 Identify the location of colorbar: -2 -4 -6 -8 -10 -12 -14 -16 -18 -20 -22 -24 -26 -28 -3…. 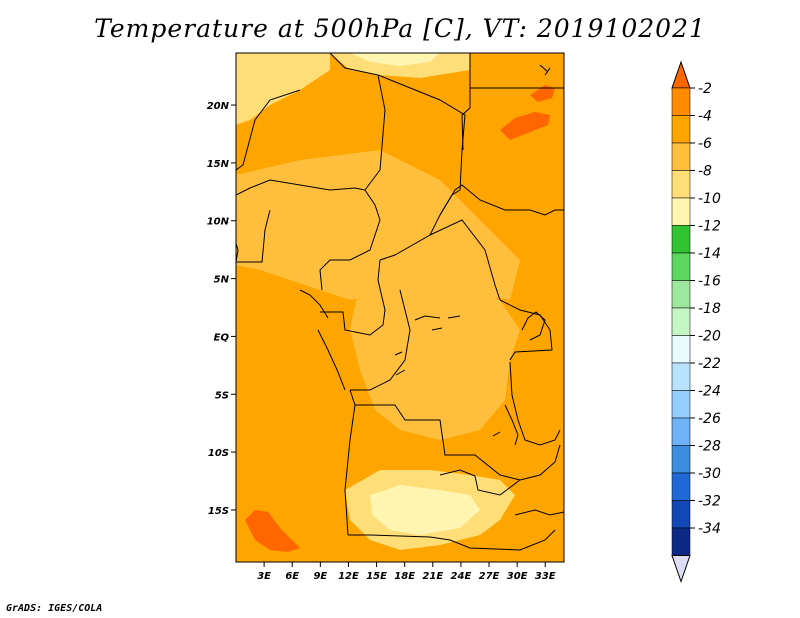
(696, 322).